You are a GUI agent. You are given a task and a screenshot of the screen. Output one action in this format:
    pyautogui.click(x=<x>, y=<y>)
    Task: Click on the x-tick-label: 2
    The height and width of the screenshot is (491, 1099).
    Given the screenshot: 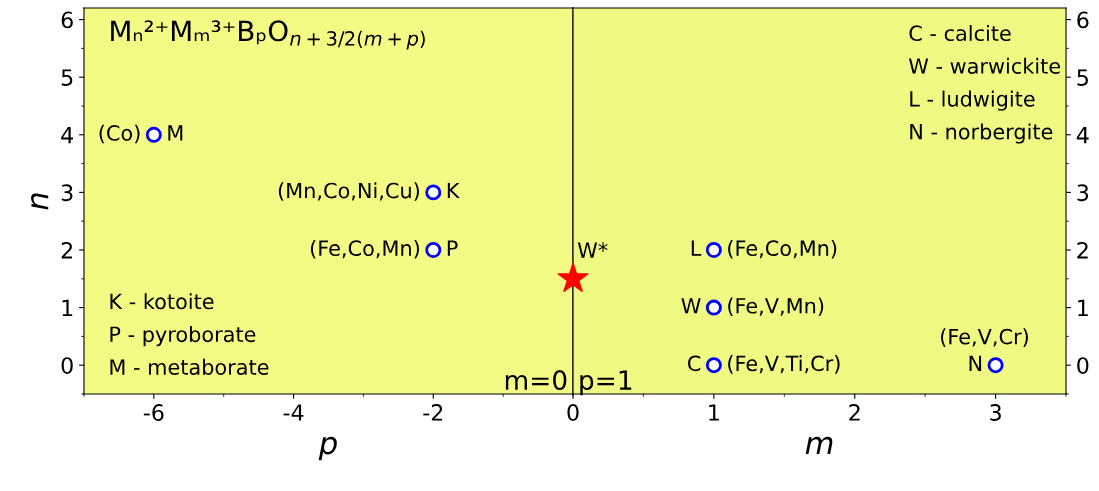 What is the action you would take?
    pyautogui.click(x=854, y=412)
    